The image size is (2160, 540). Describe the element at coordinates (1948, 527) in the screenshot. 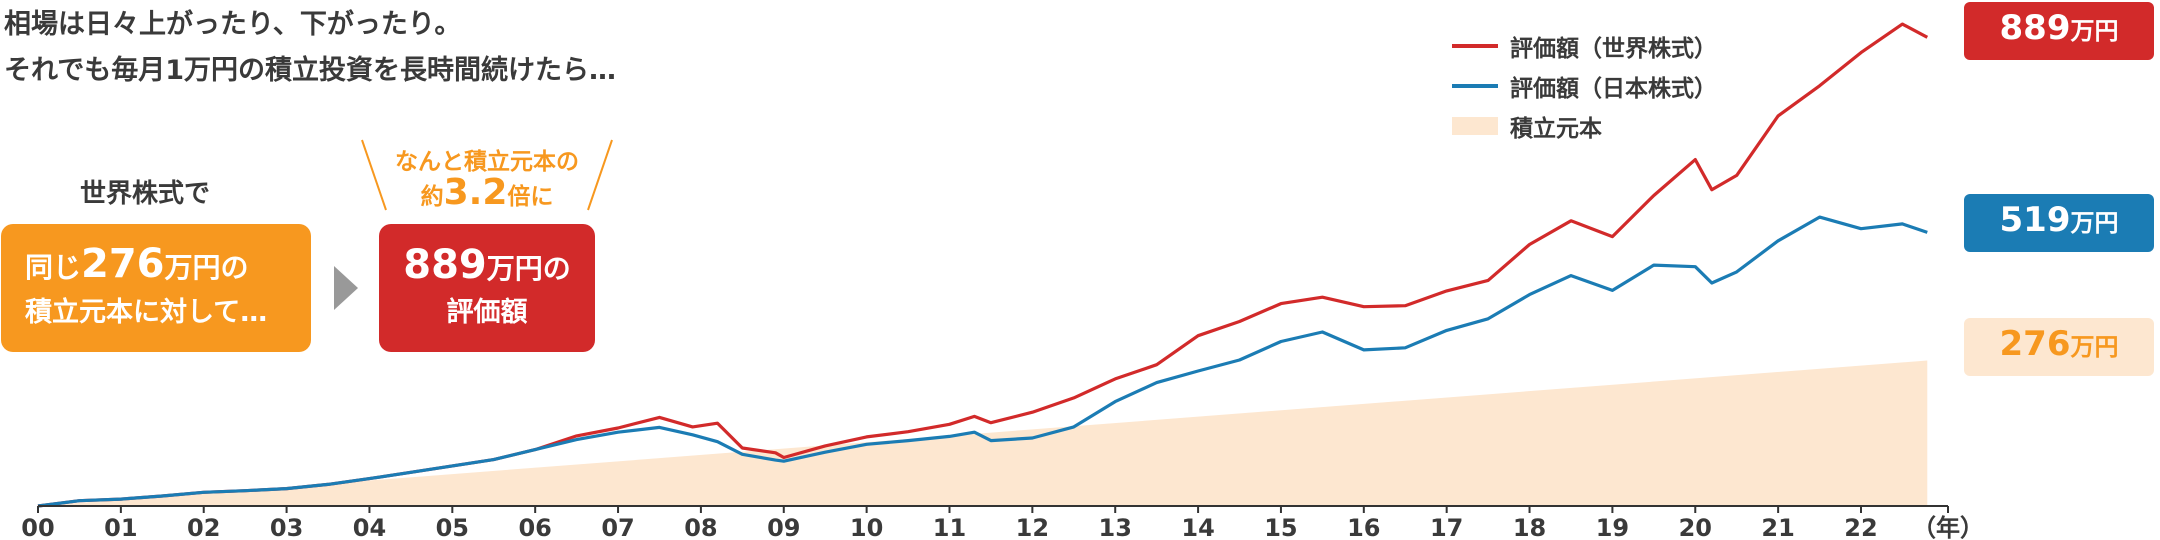

I see `x-axis-unit-label: （年）` at that location.